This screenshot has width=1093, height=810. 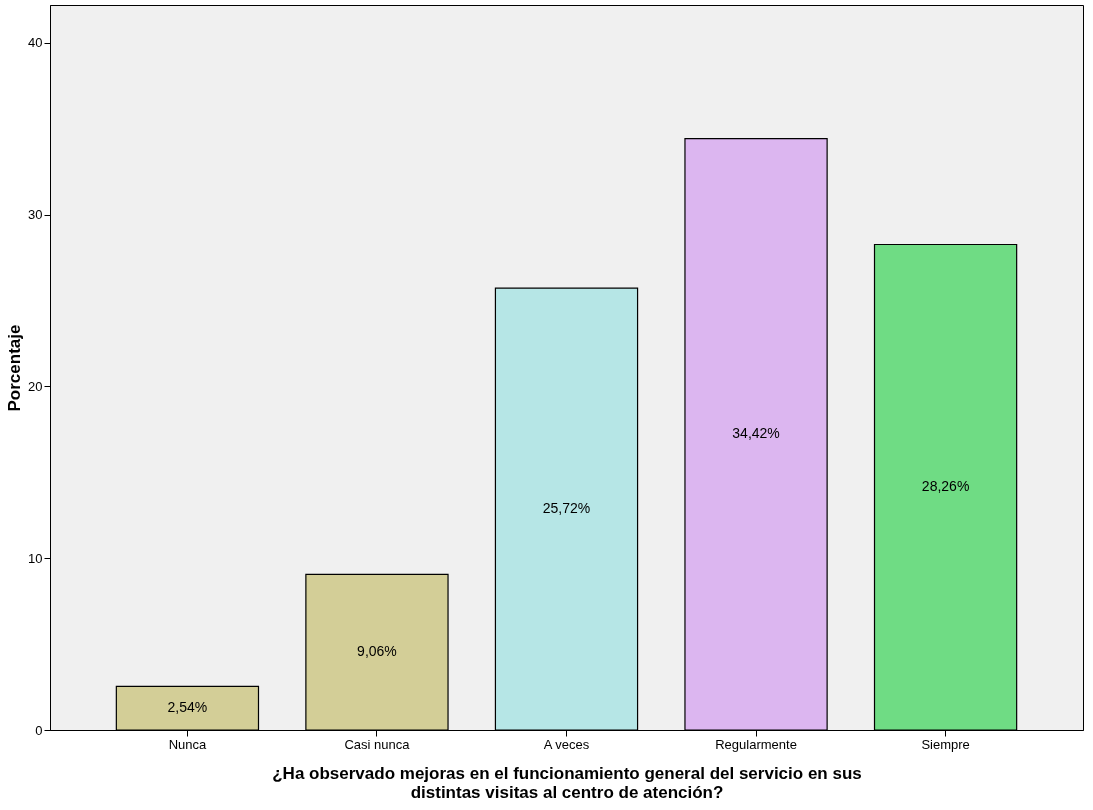 What do you see at coordinates (187, 707) in the screenshot?
I see `data-label: 2,54%` at bounding box center [187, 707].